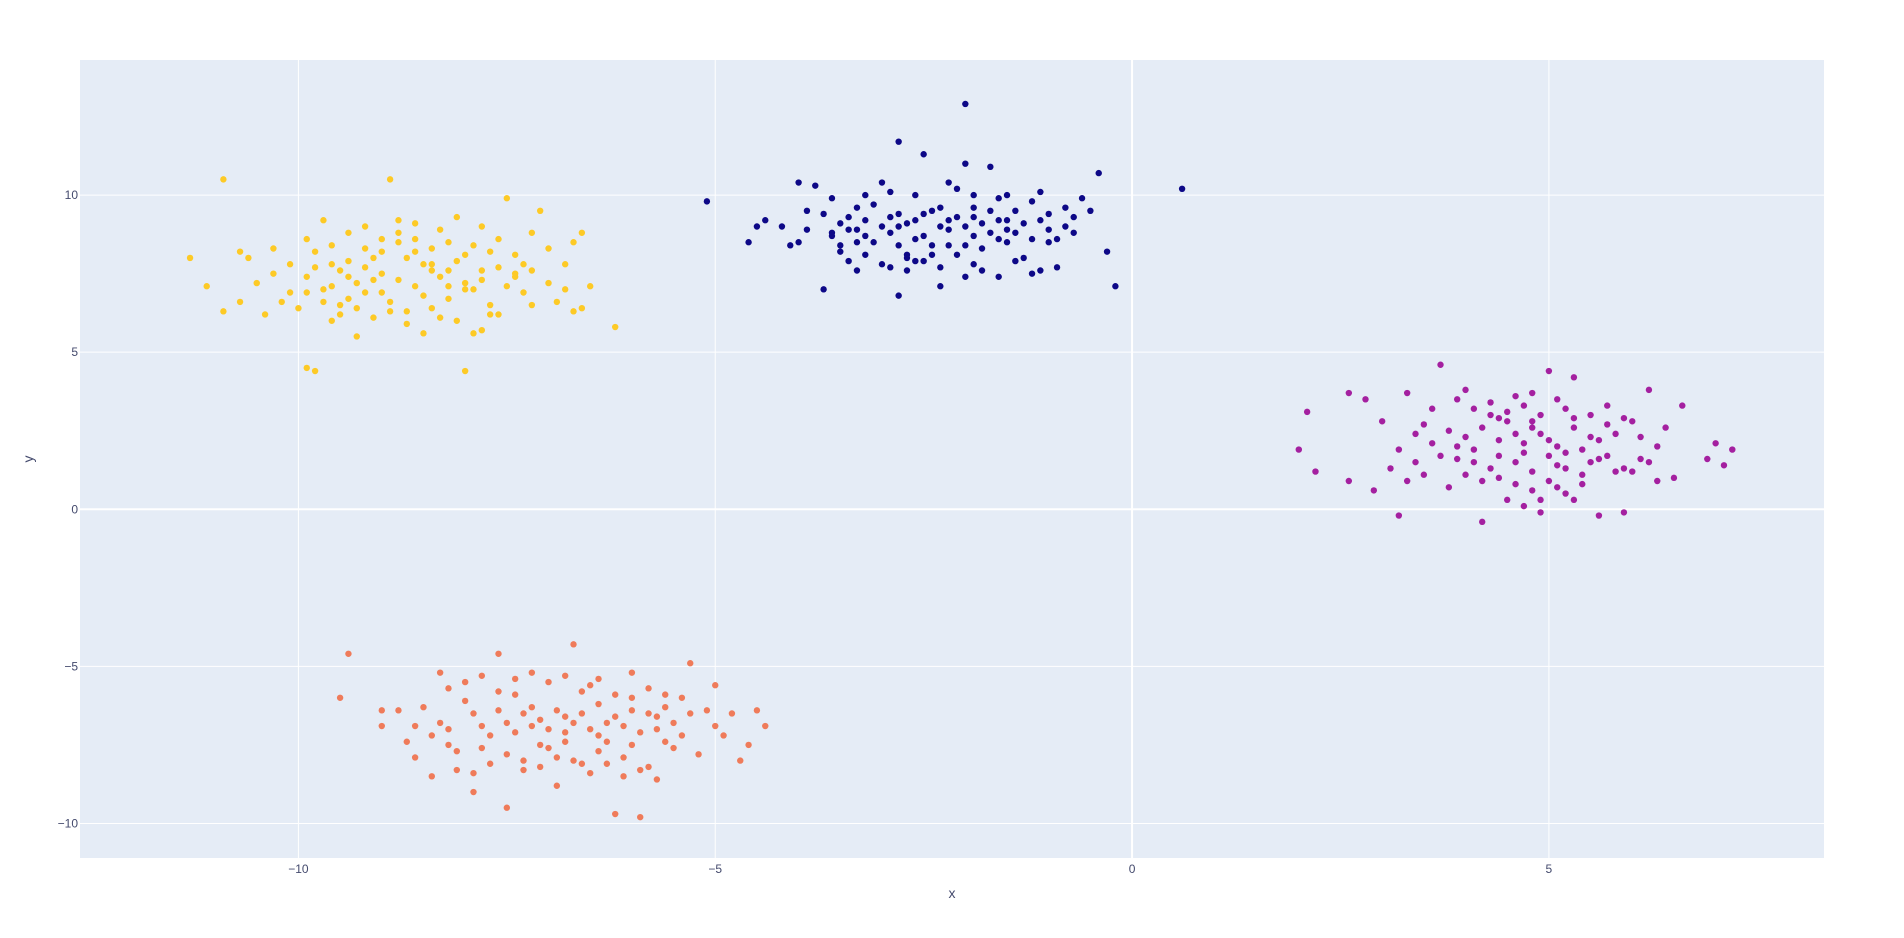 The height and width of the screenshot is (938, 1904). What do you see at coordinates (68, 823) in the screenshot?
I see `y-tick-label: −10` at bounding box center [68, 823].